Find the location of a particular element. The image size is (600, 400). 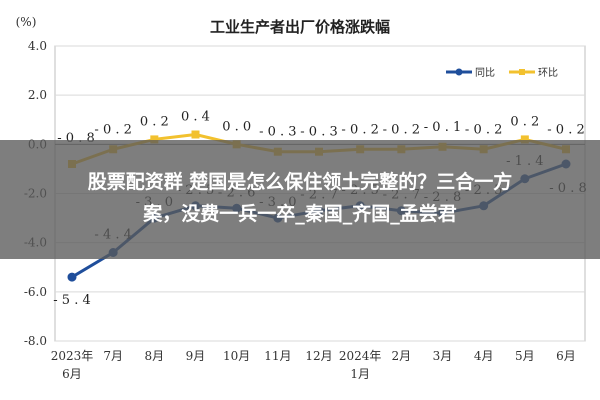

banner-line-2: 案，没费一兵一卒_秦国_齐国_孟尝君 is located at coordinates (300, 214).